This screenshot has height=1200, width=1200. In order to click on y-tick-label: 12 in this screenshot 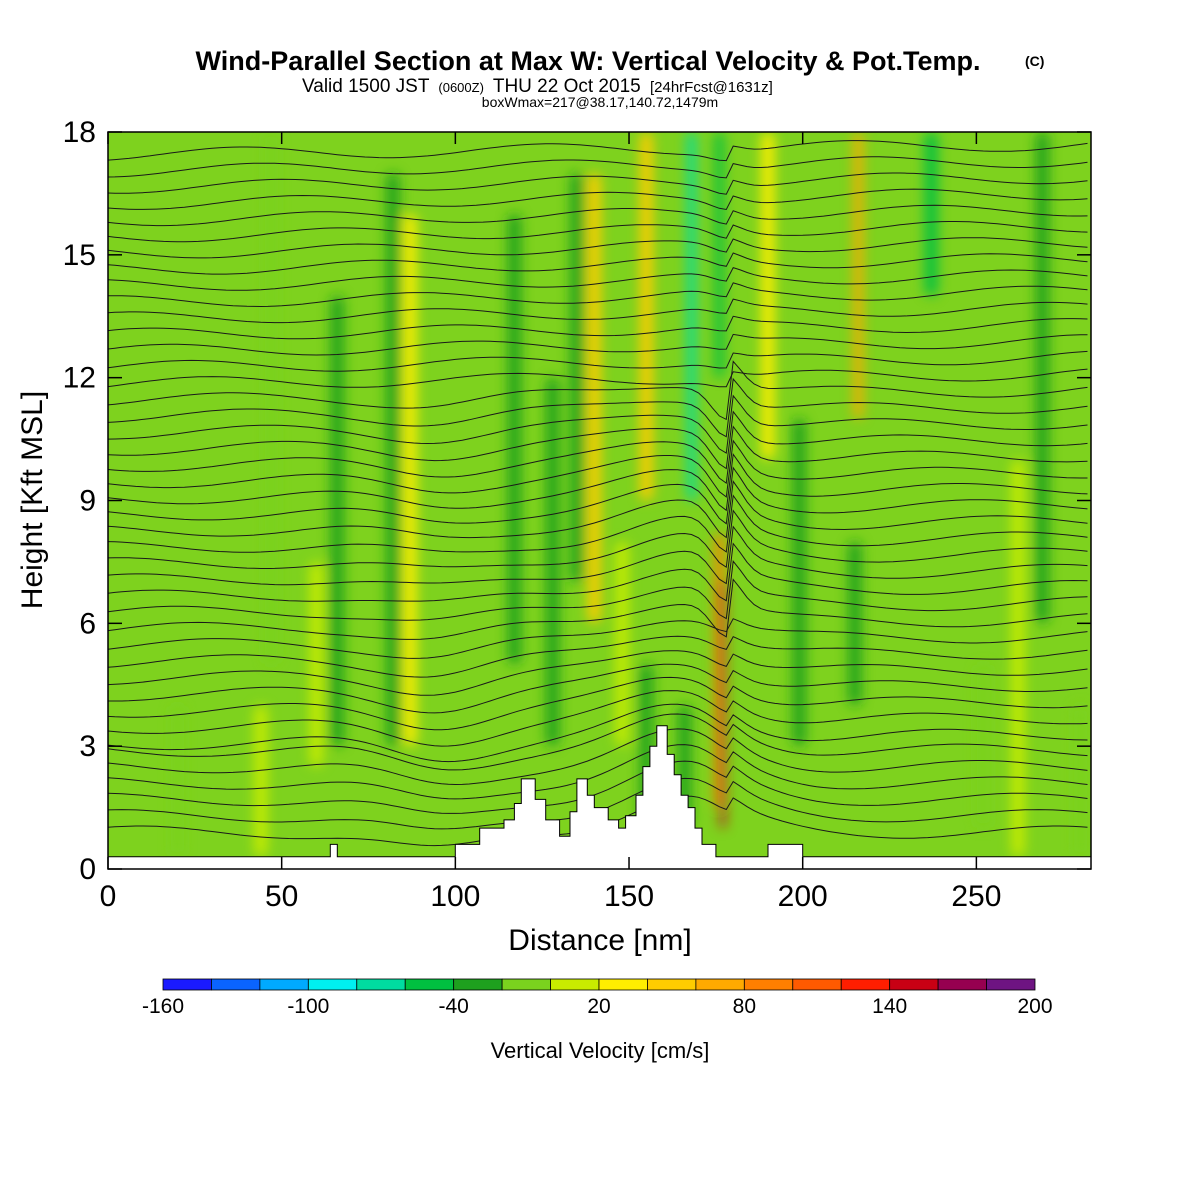, I will do `click(79, 378)`.